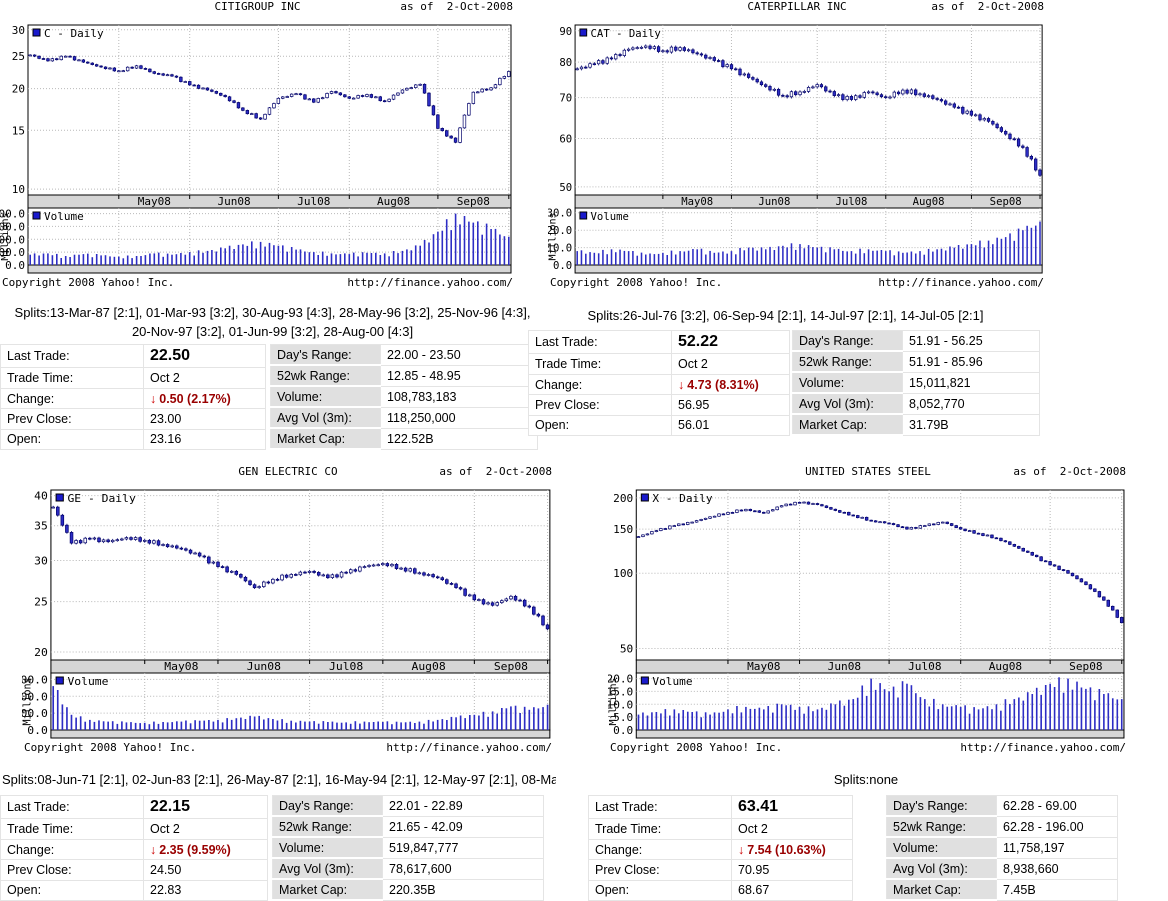  I want to click on avg-vol-value: 8,052,770, so click(971, 403).